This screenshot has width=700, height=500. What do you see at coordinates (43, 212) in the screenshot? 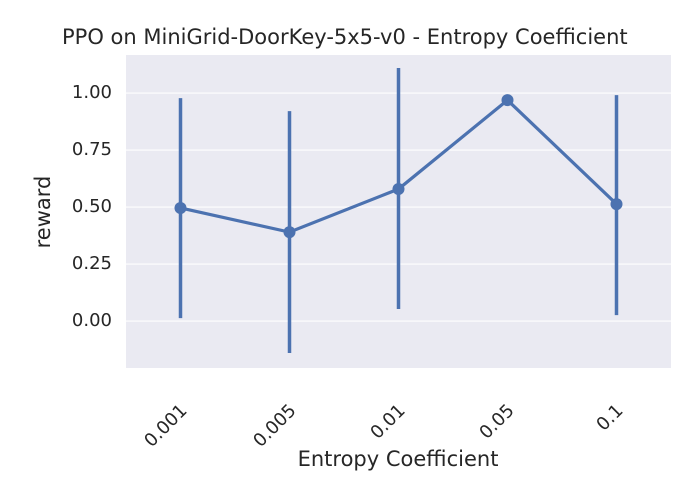
I see `y-axis-label: reward` at bounding box center [43, 212].